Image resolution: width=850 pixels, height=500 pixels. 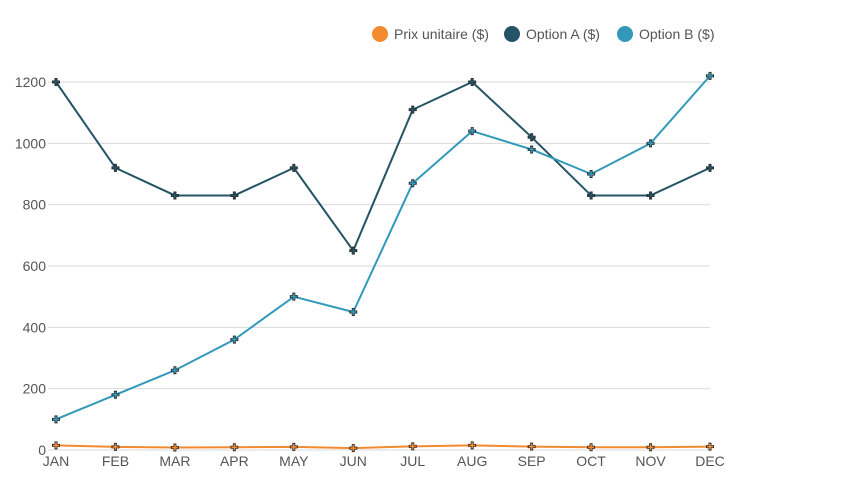 What do you see at coordinates (35, 389) in the screenshot?
I see `y-tick-label: 200` at bounding box center [35, 389].